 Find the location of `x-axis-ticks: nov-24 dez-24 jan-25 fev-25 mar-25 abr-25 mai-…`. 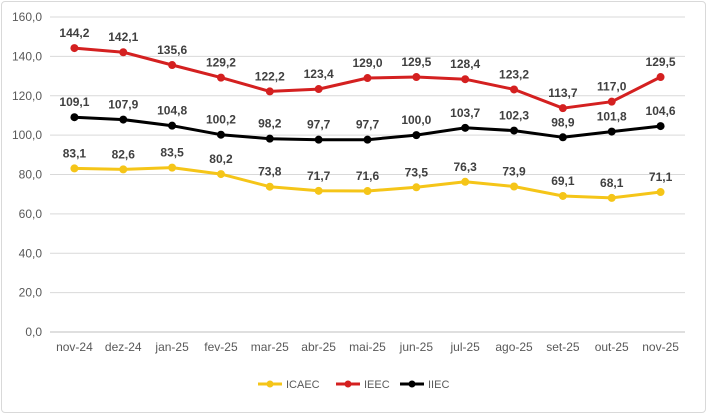

x-axis-ticks: nov-24 dez-24 jan-25 fev-25 mar-25 abr-25 mai-… is located at coordinates (367, 347).